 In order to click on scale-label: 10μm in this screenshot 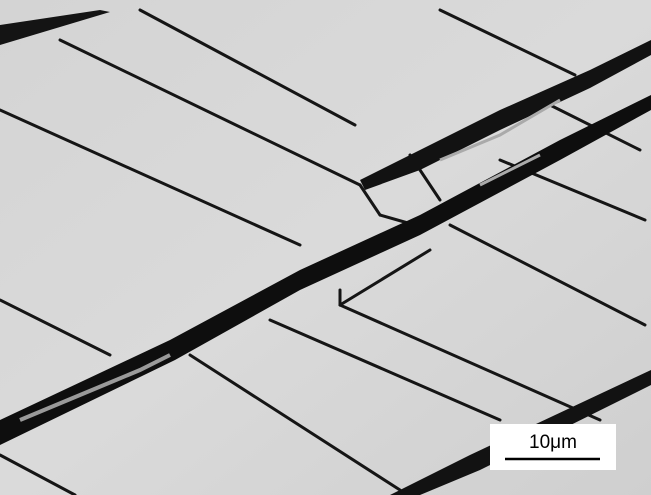, I will do `click(553, 442)`.